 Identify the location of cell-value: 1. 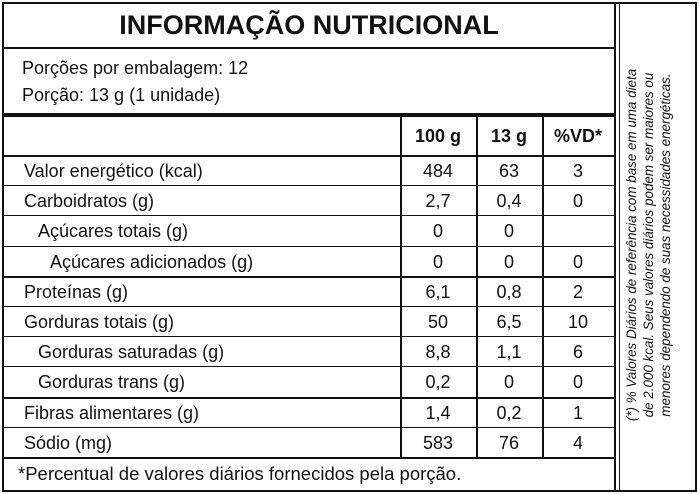
(577, 412).